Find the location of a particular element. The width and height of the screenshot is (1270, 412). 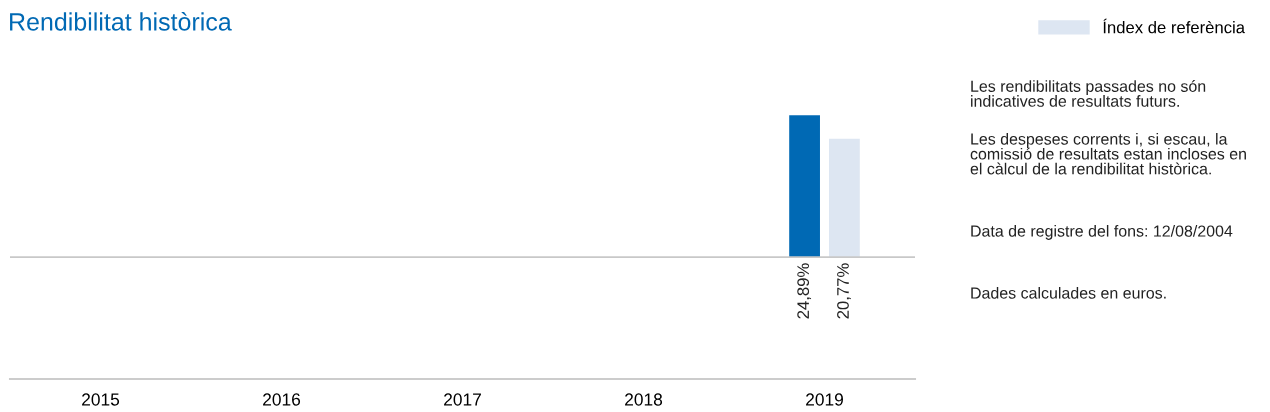

x-tick-label: 2018 is located at coordinates (644, 399).